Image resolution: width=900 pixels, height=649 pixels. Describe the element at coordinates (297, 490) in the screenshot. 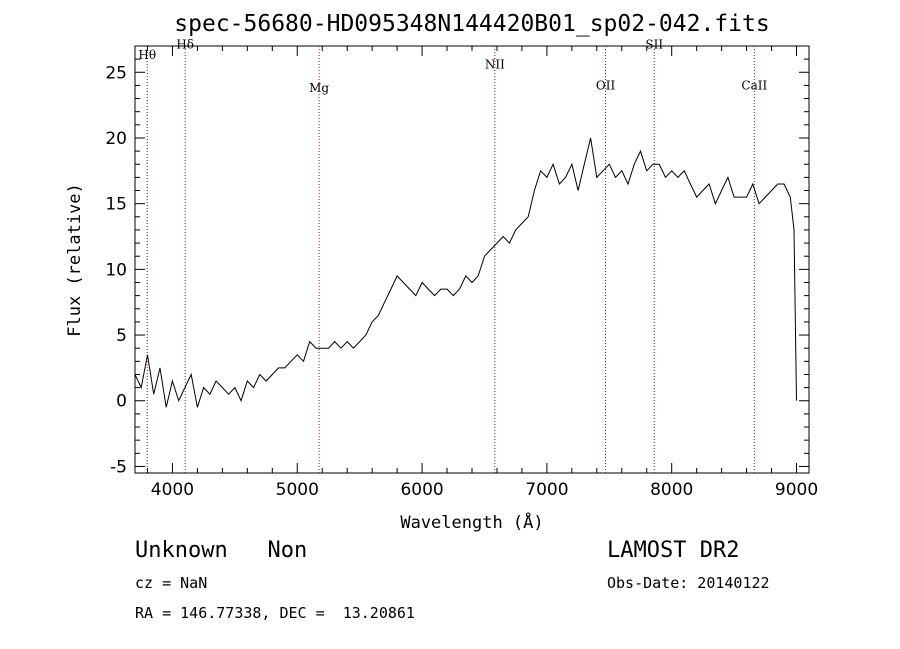

I see `x-tick-label-1: 5000` at that location.